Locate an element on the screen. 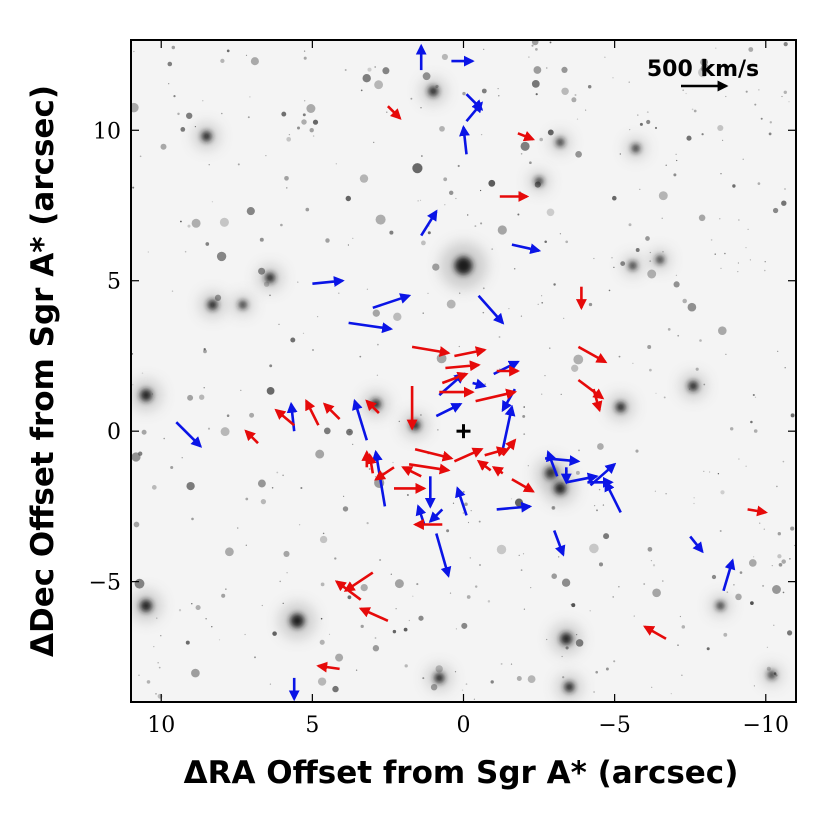 The width and height of the screenshot is (830, 830). x-tick-label: 0 is located at coordinates (464, 725).